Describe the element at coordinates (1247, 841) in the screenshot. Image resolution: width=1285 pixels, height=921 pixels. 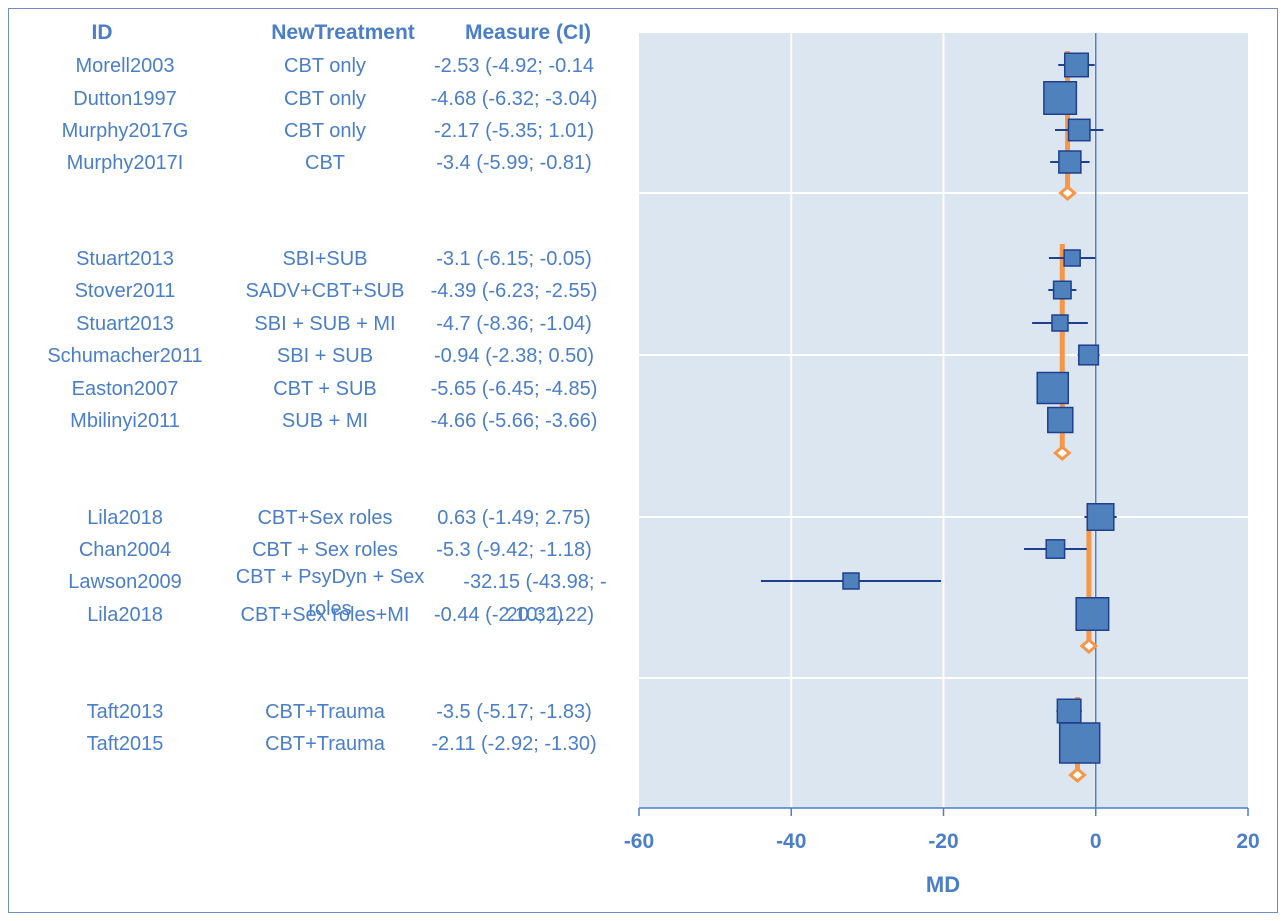
I see `x-tick-label: 20` at that location.